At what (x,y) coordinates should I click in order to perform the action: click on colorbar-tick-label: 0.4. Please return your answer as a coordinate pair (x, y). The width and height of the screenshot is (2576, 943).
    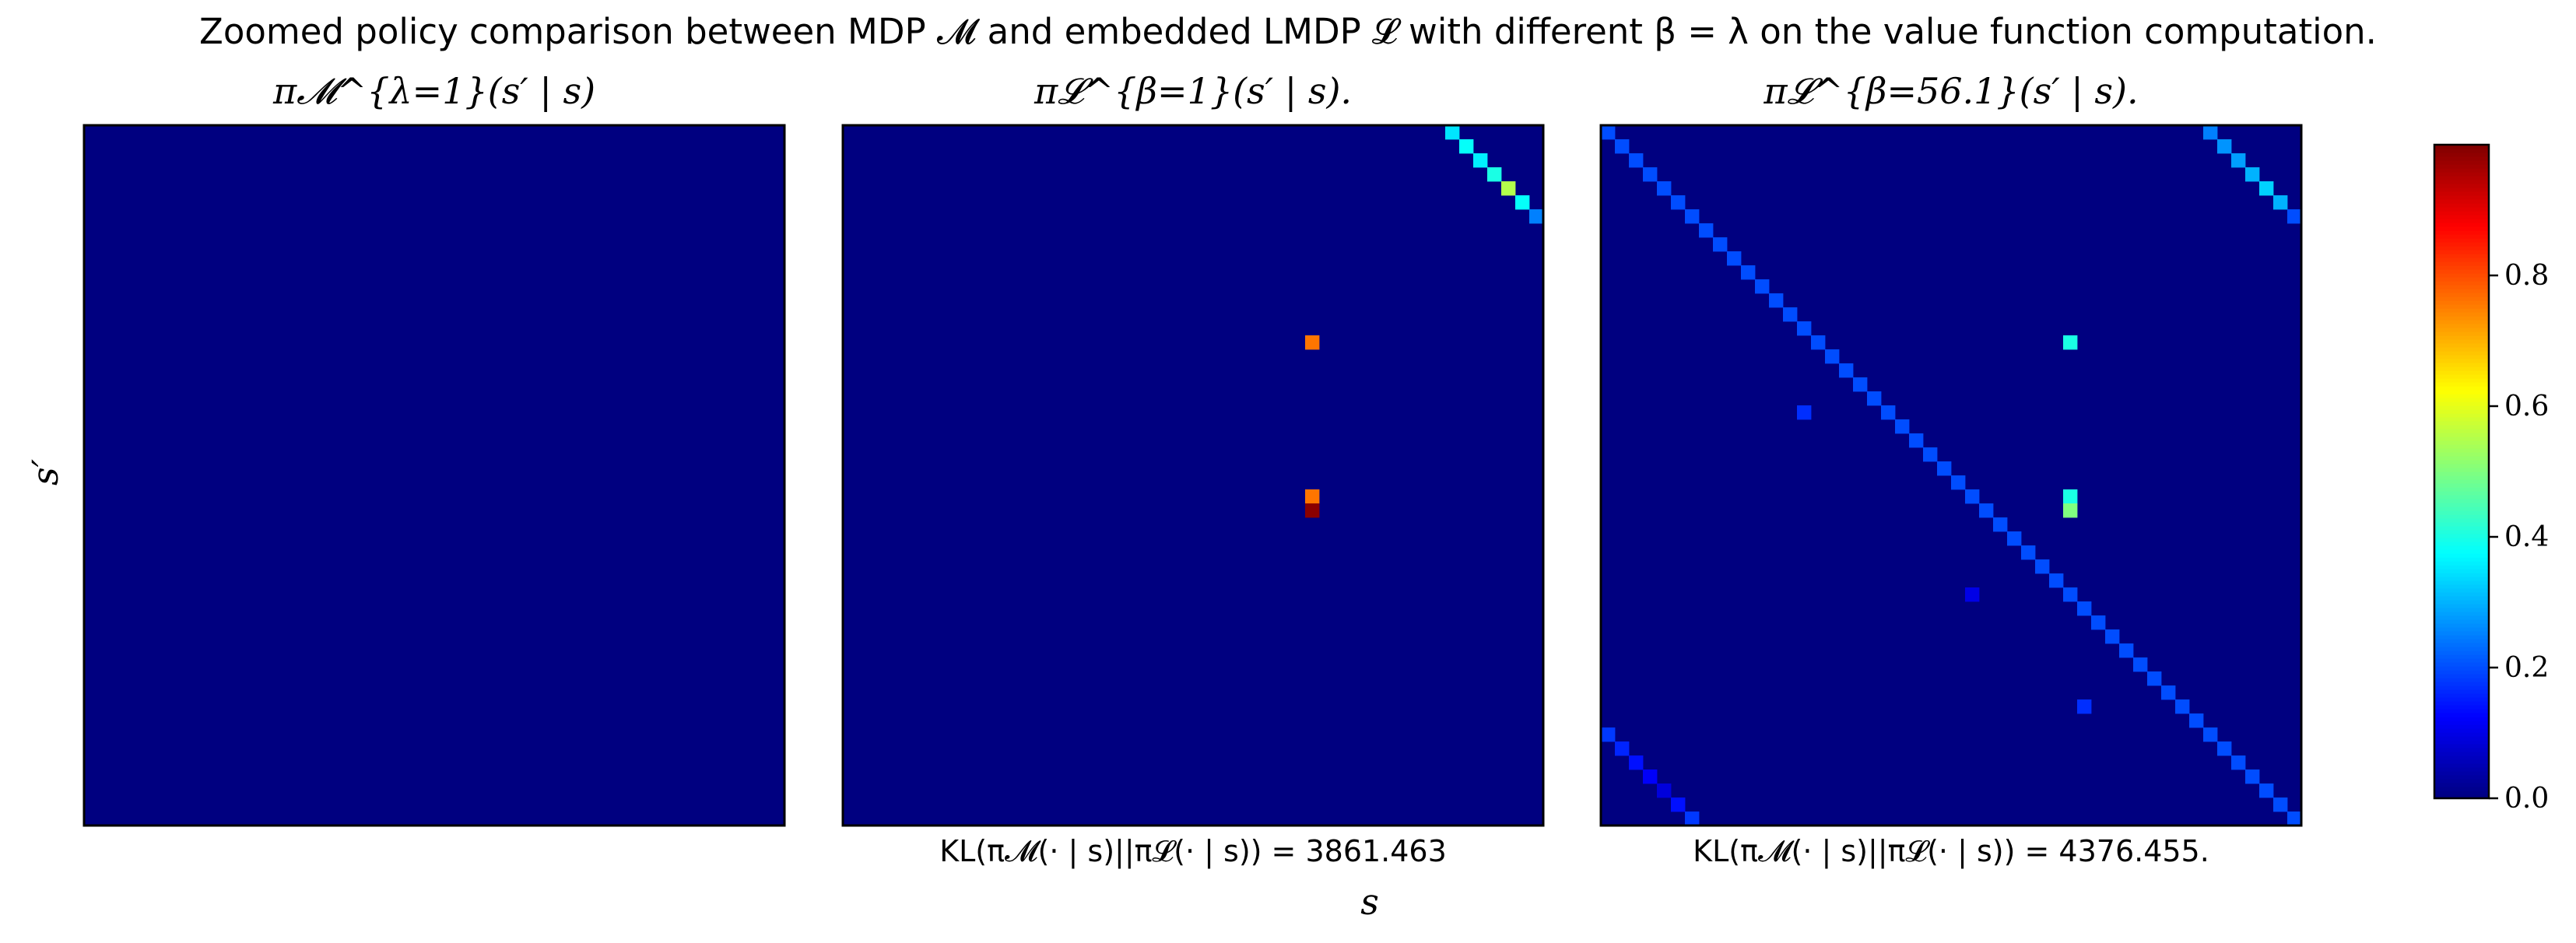
    Looking at the image, I should click on (2527, 537).